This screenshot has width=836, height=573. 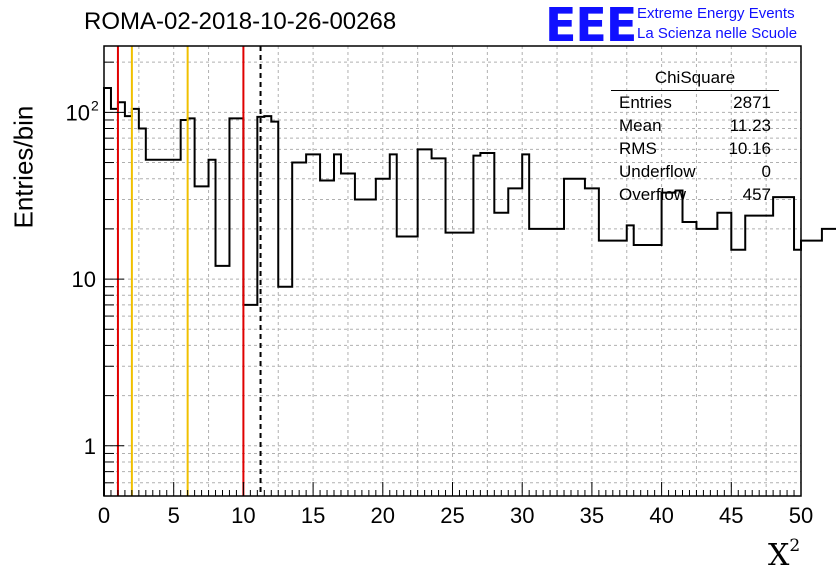 What do you see at coordinates (383, 515) in the screenshot?
I see `x-tick-label: 20` at bounding box center [383, 515].